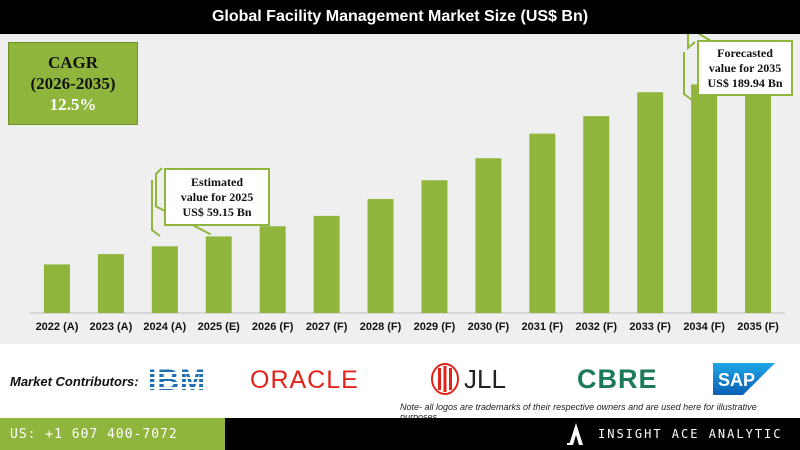 This screenshot has width=800, height=450. I want to click on footer-phone: US: +1 607 400-7072, so click(112, 434).